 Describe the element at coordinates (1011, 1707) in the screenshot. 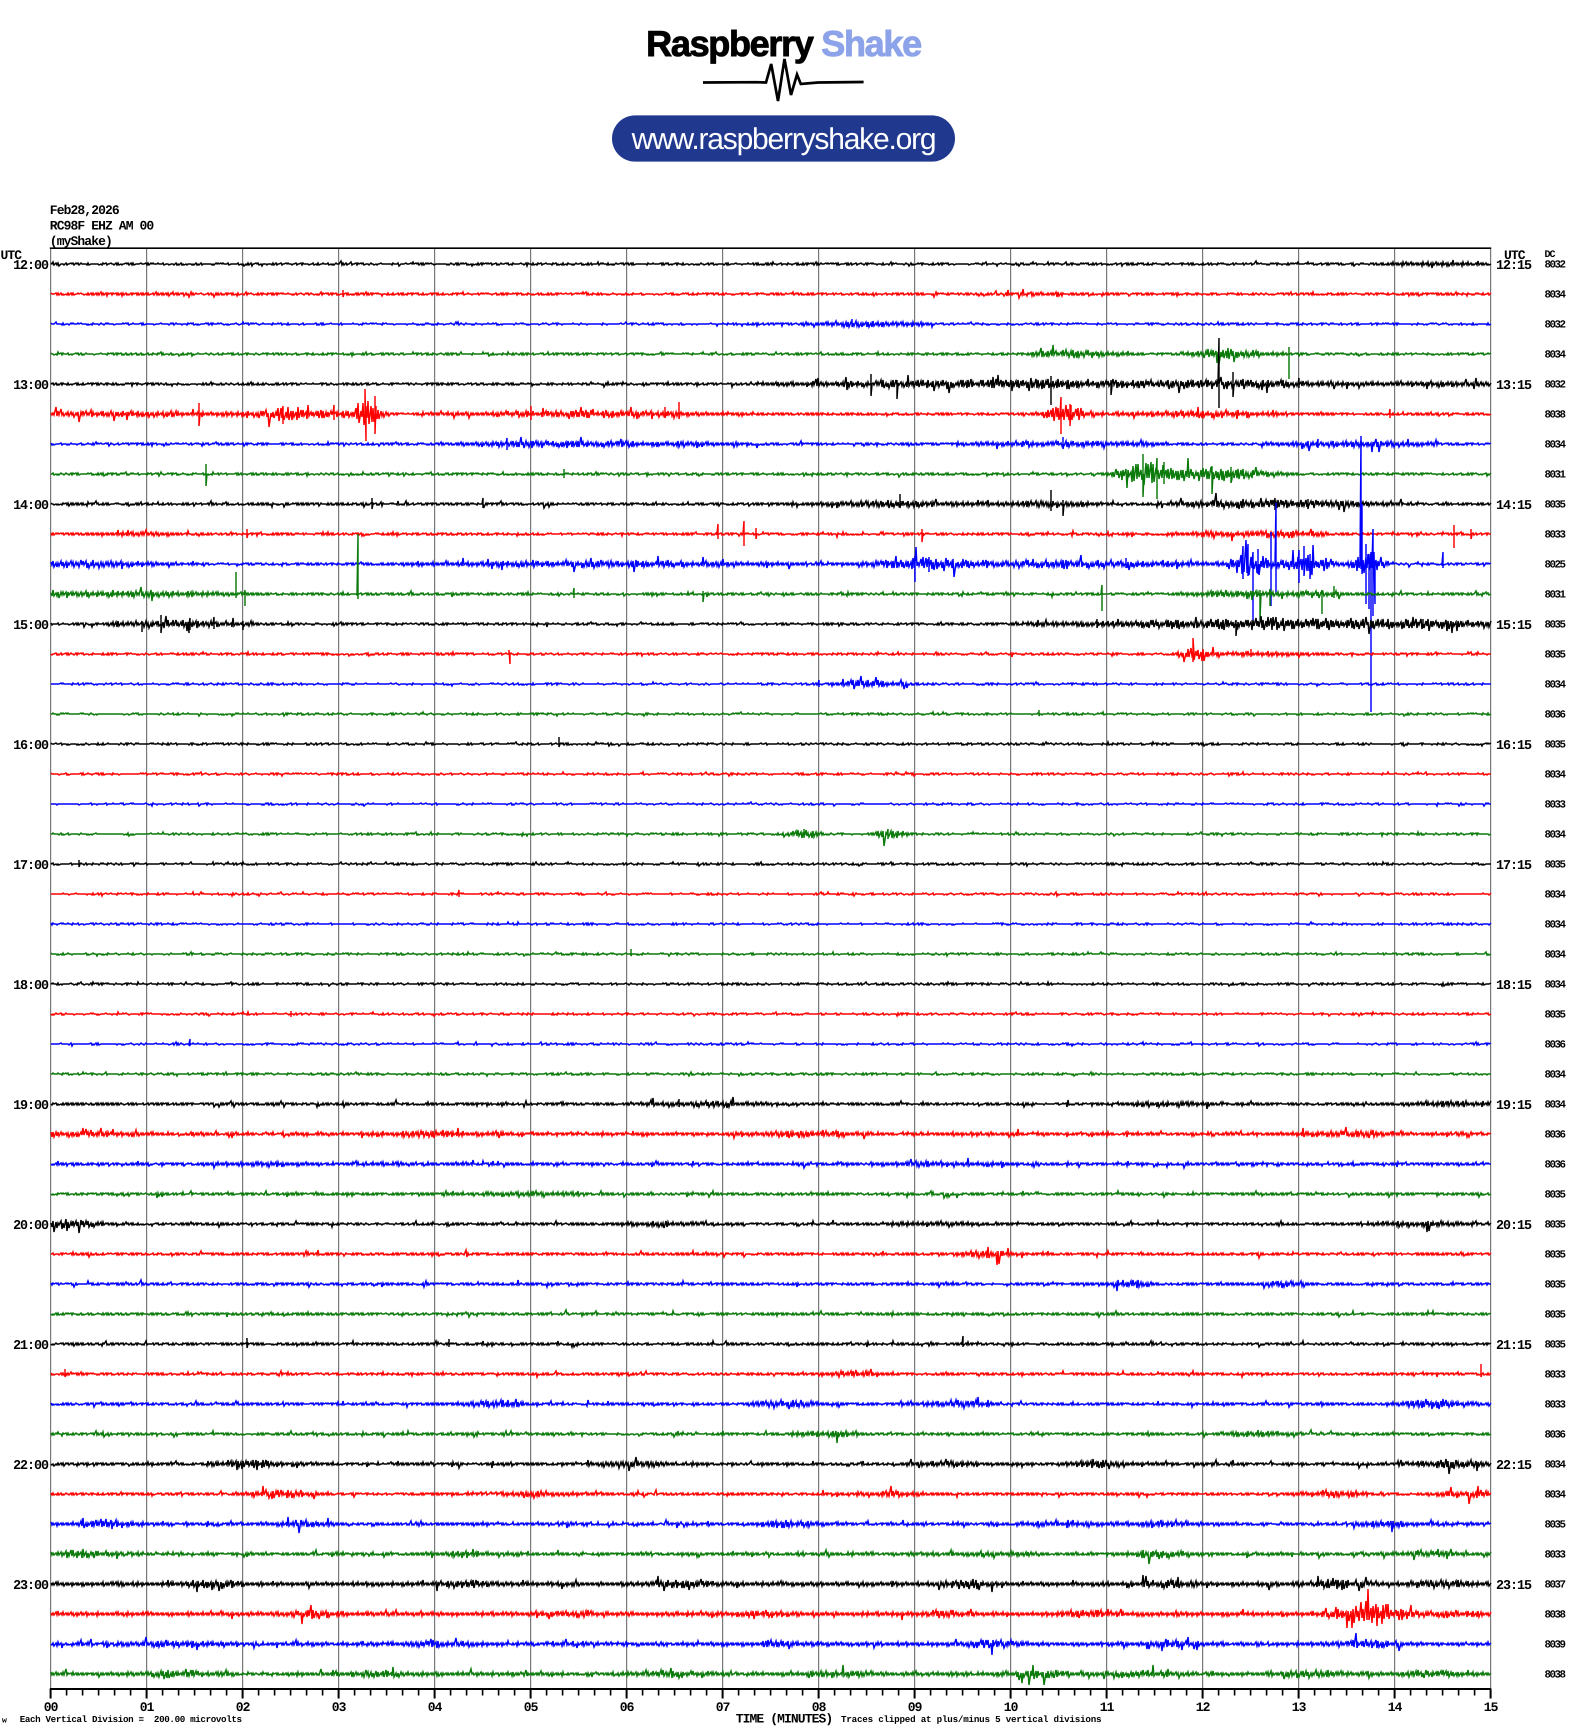

I see `svg-text: 10` at that location.